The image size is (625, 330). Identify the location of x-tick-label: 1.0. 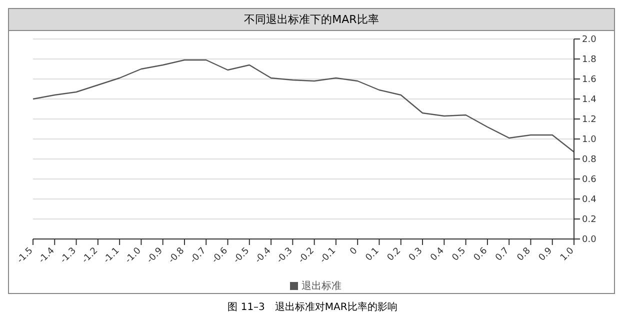
(567, 255).